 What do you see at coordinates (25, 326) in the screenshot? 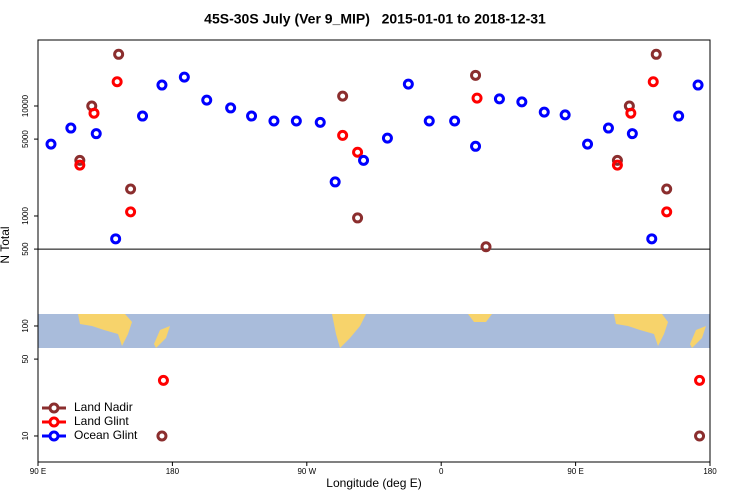
I see `y-tick-label: 100` at bounding box center [25, 326].